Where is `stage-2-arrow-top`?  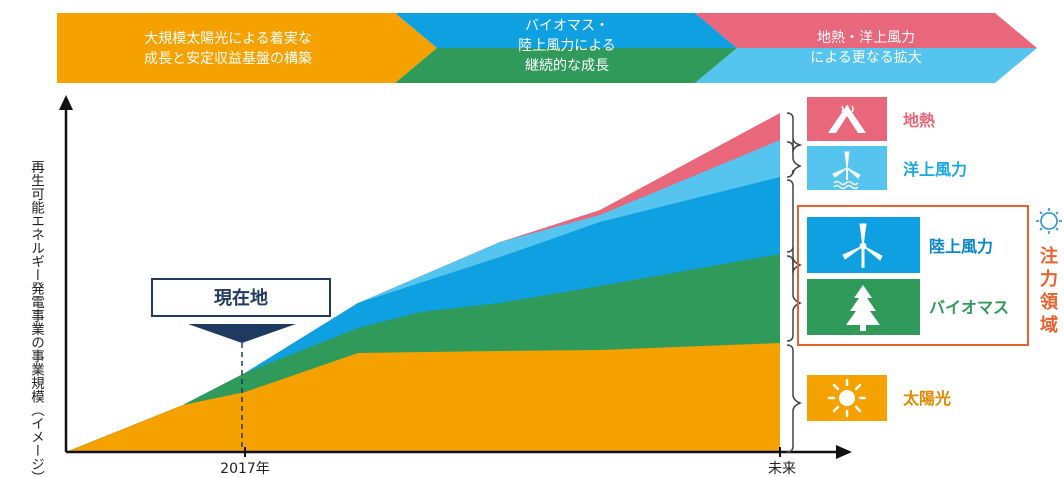 stage-2-arrow-top is located at coordinates (566, 30).